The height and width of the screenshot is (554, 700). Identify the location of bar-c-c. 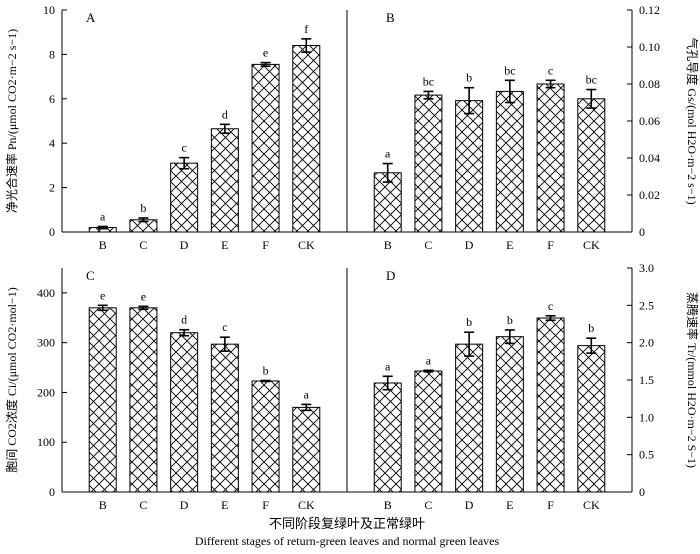
(143, 400).